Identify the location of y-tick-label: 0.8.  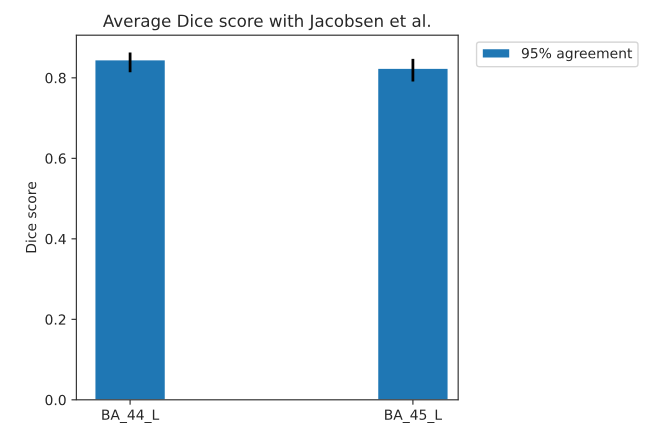
(55, 78).